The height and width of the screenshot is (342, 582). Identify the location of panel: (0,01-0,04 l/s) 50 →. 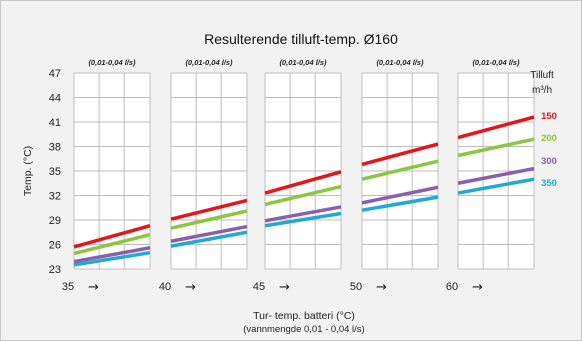
(394, 176).